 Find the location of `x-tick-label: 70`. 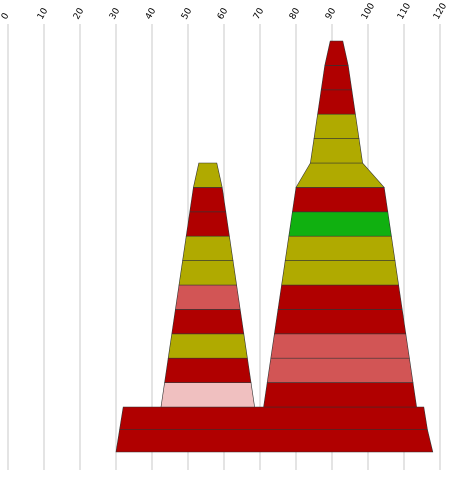

x-tick-label: 70 is located at coordinates (259, 13).